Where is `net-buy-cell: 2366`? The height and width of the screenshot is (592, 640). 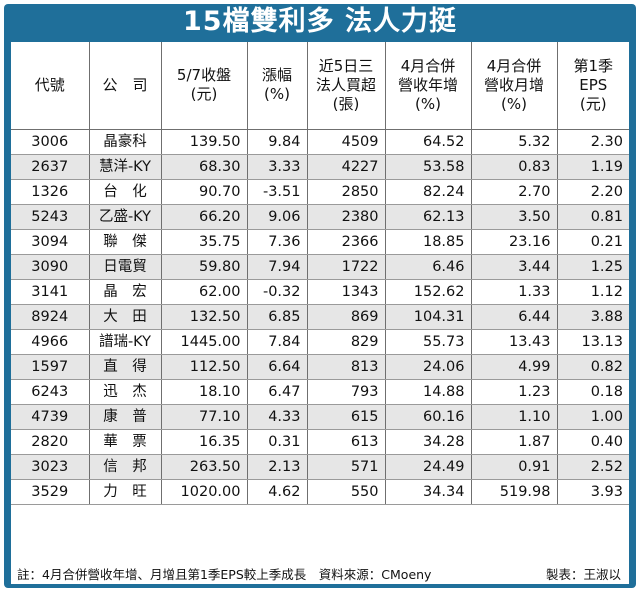
net-buy-cell: 2366 is located at coordinates (346, 242).